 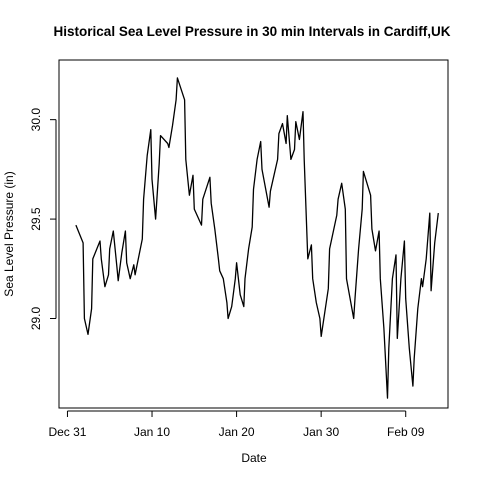 What do you see at coordinates (36, 219) in the screenshot?
I see `y-tick-label: 29.5` at bounding box center [36, 219].